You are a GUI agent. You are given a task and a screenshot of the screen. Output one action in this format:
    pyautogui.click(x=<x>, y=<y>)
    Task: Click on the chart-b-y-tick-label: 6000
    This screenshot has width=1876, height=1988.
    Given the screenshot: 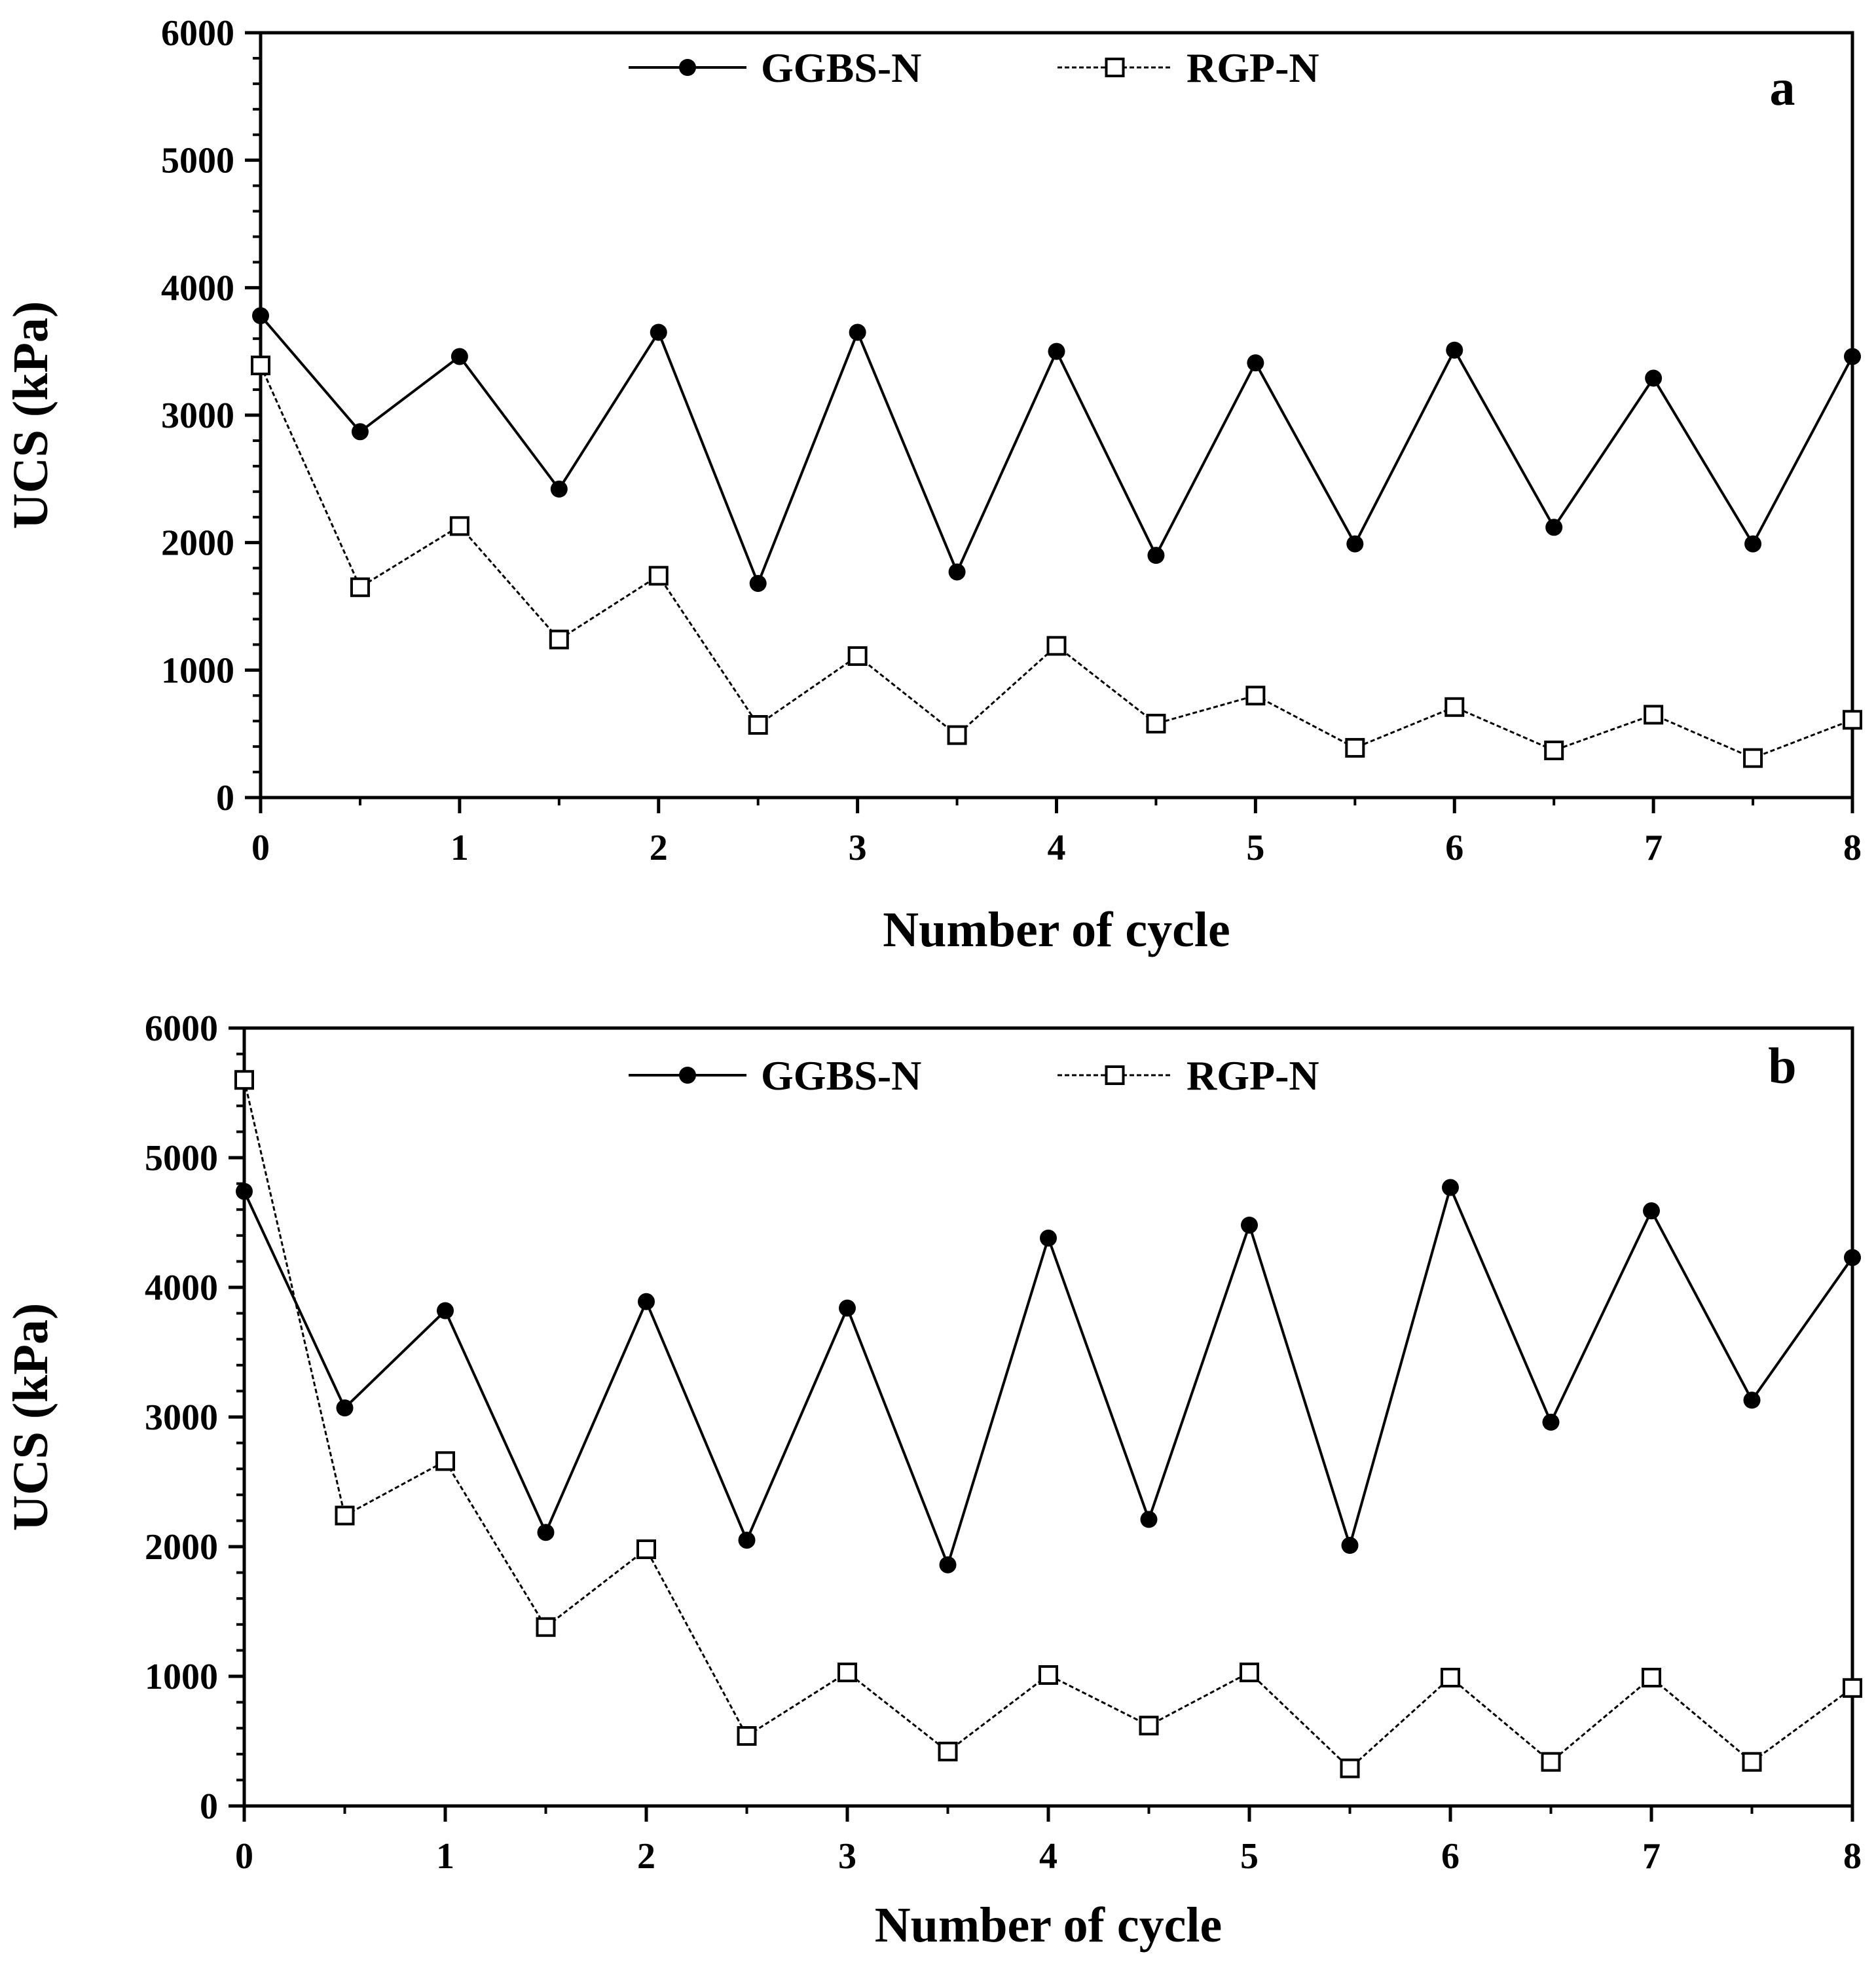 What is the action you would take?
    pyautogui.click(x=182, y=1028)
    